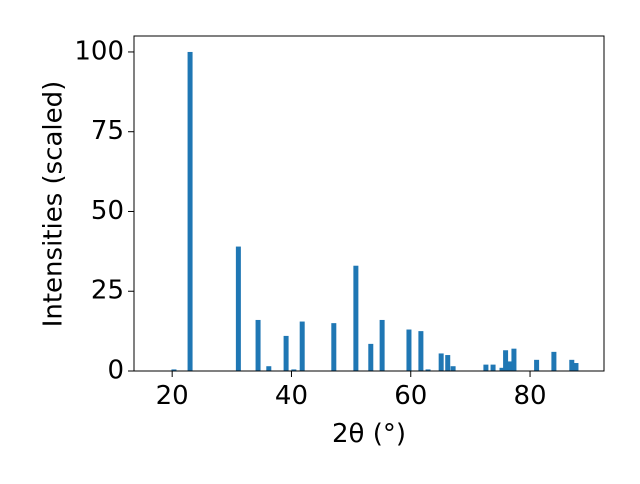 The image size is (640, 484). Describe the element at coordinates (115, 371) in the screenshot. I see `y-tick-label: 0` at that location.